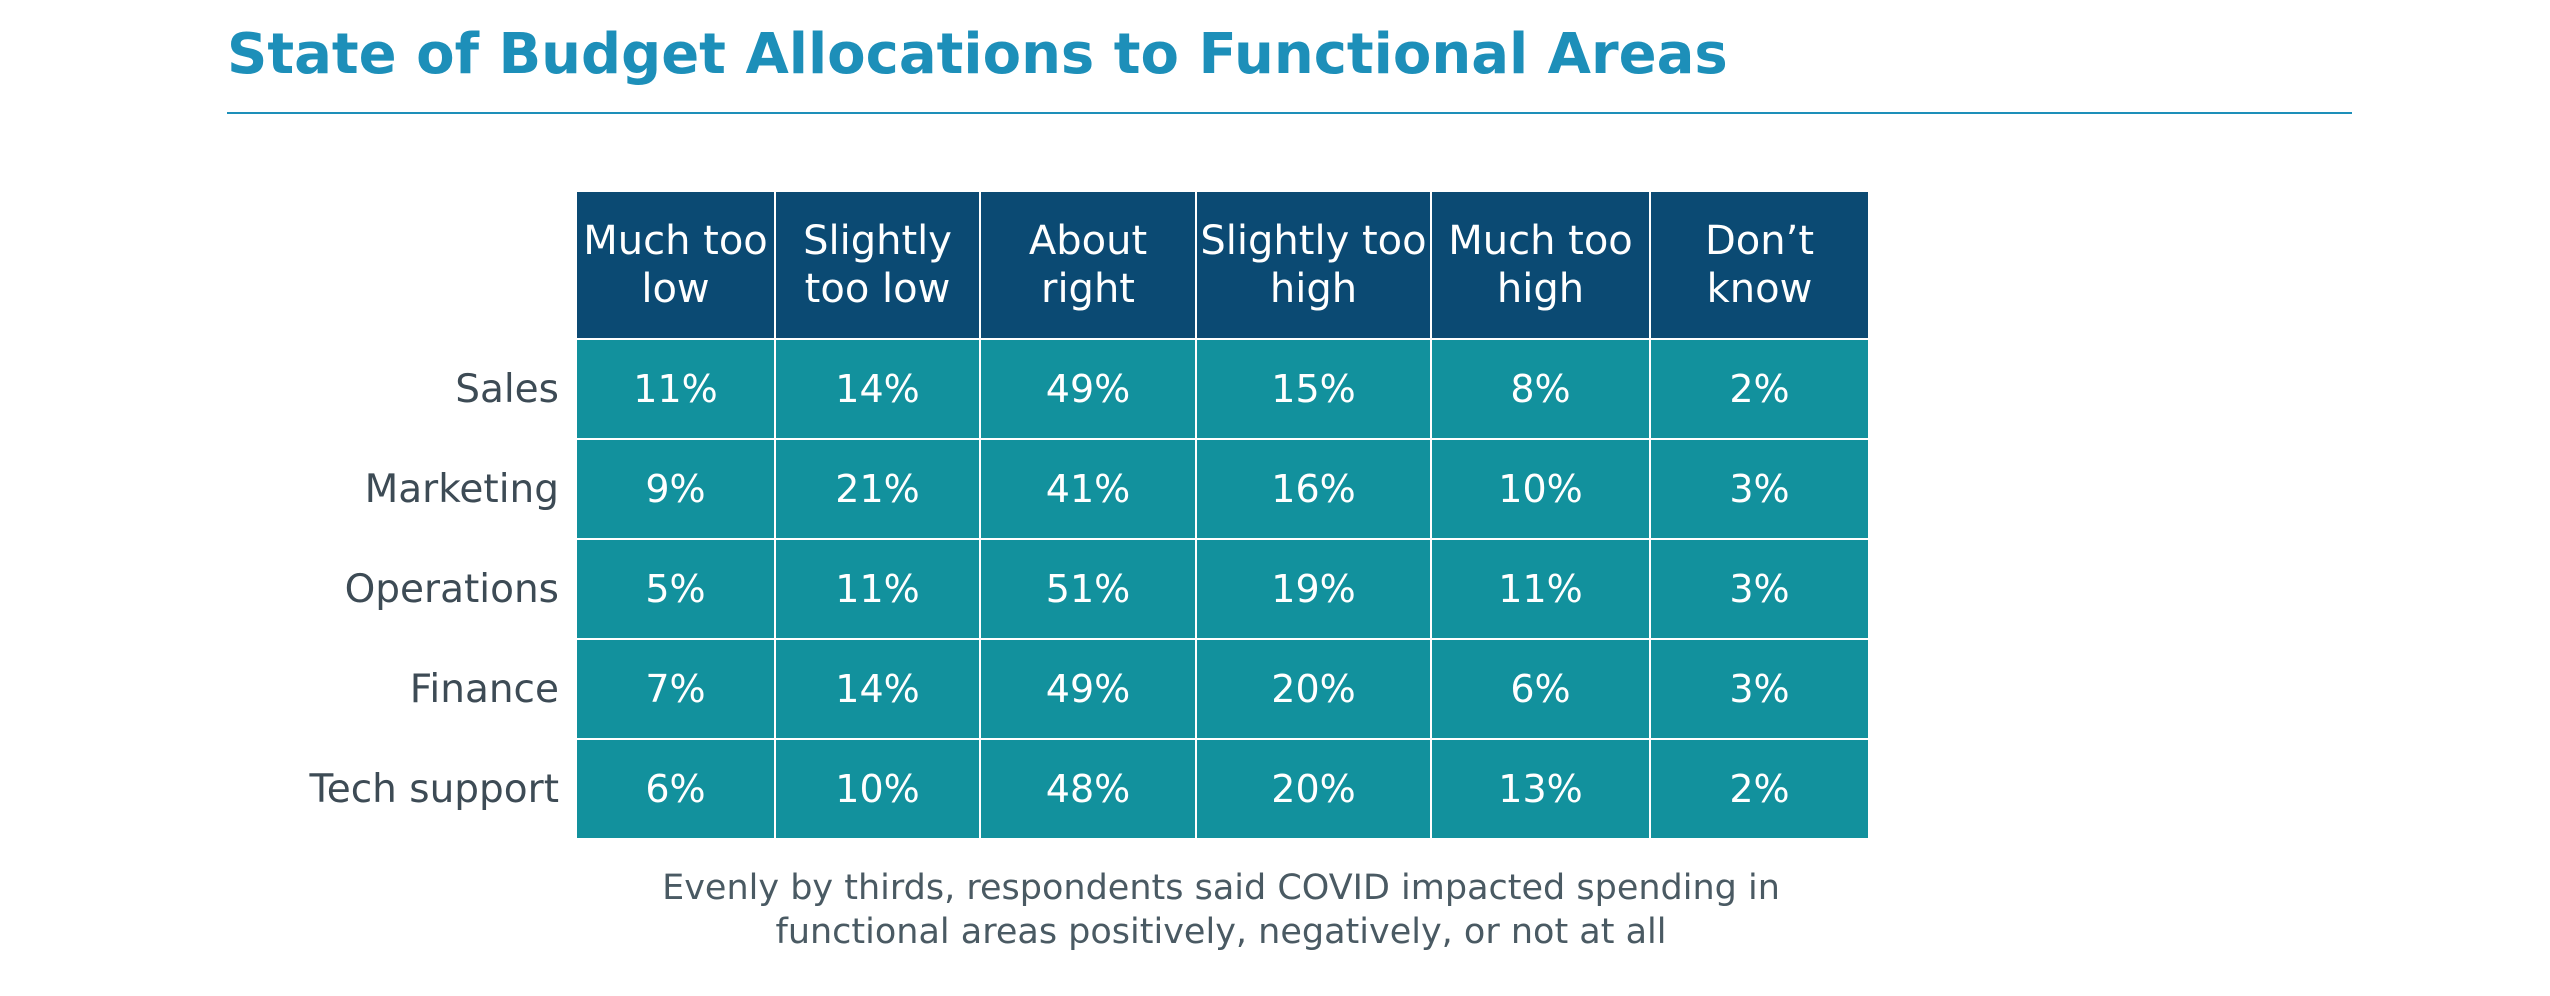 The image size is (2550, 996). Describe the element at coordinates (1088, 789) in the screenshot. I see `table-cell: 48%` at that location.